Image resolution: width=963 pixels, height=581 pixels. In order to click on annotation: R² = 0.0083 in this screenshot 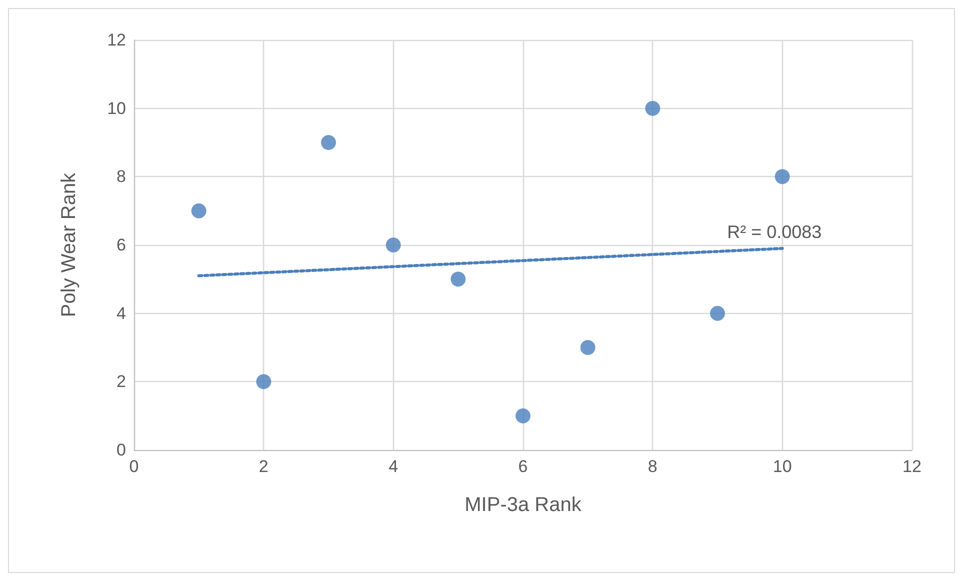, I will do `click(774, 232)`.